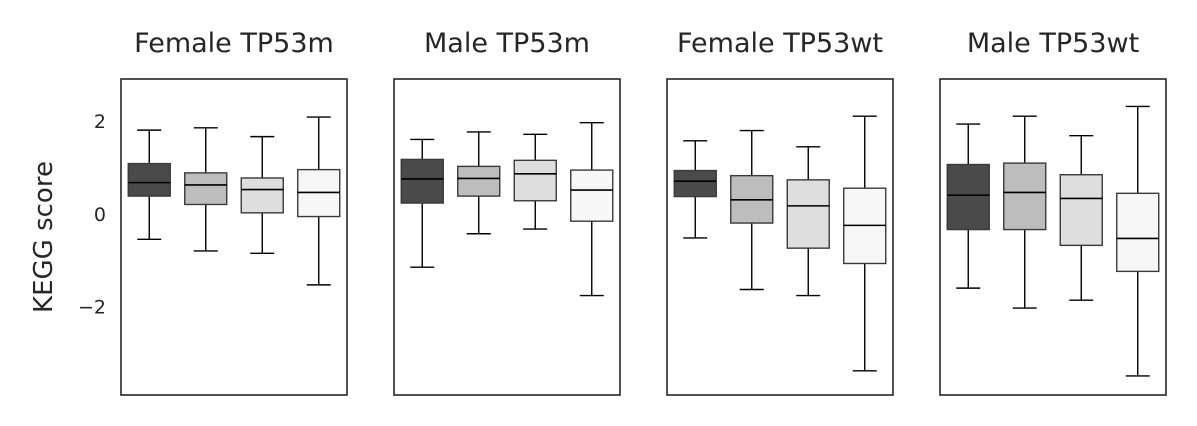  What do you see at coordinates (234, 43) in the screenshot?
I see `panel-title: Female TP53m` at bounding box center [234, 43].